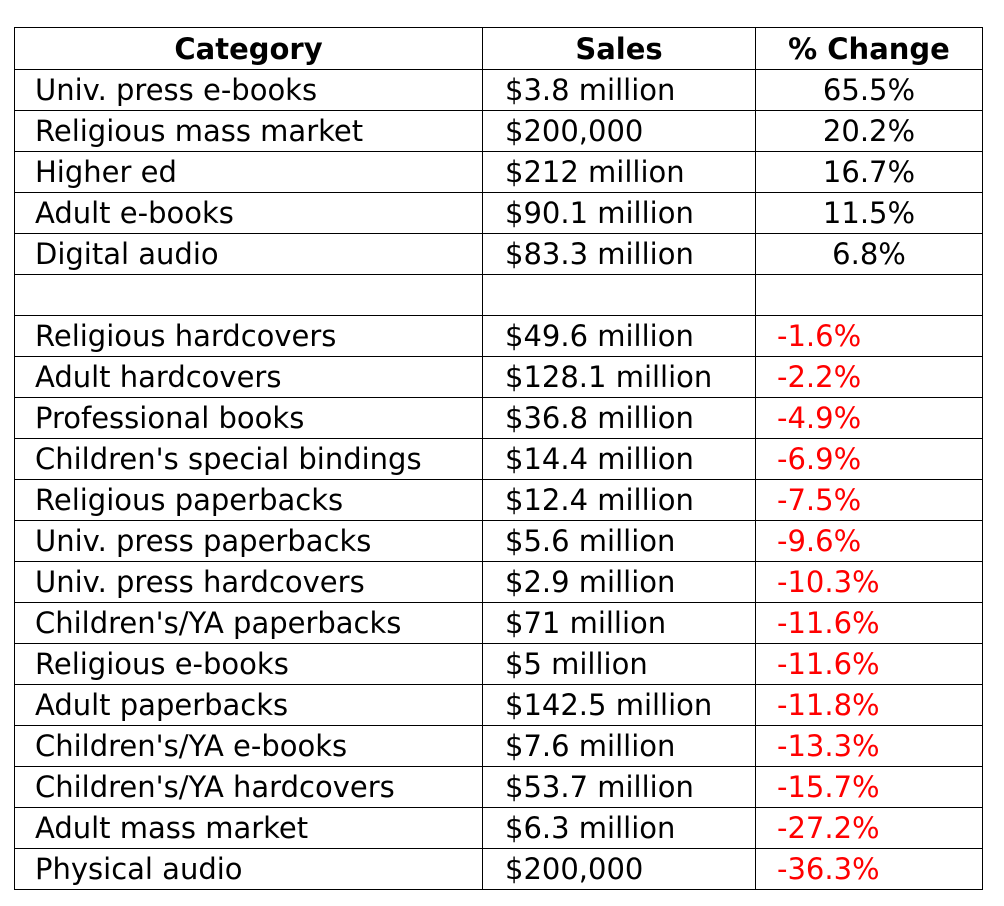 This screenshot has width=1004, height=906. What do you see at coordinates (619, 623) in the screenshot?
I see `sales-cell: $71 million` at bounding box center [619, 623].